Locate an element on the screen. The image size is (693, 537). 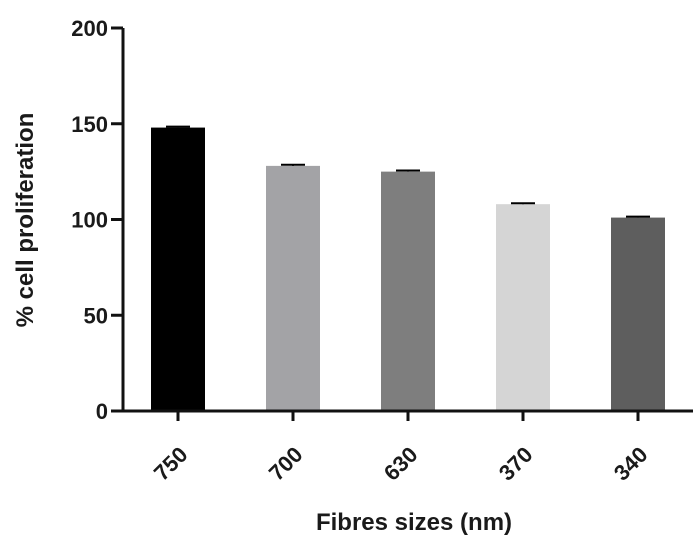
y-tick-label-150: 150 is located at coordinates (89, 124).